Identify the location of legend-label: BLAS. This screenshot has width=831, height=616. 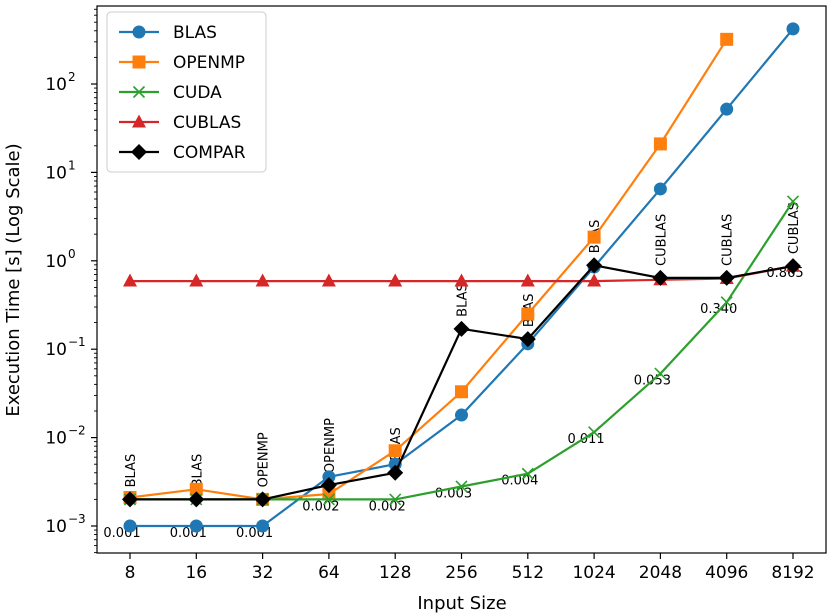
(195, 33).